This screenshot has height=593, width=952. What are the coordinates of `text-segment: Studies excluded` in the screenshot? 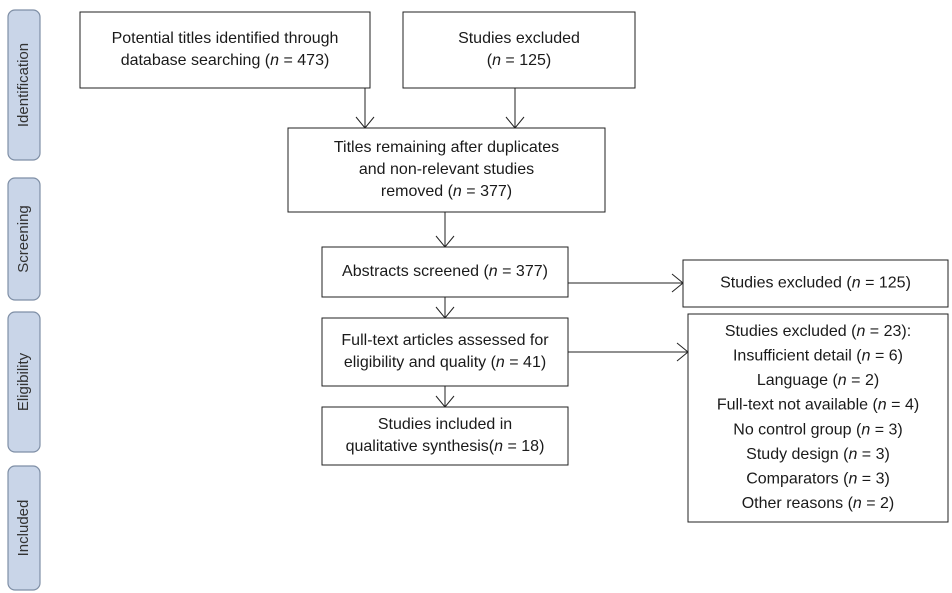 It's located at (519, 38).